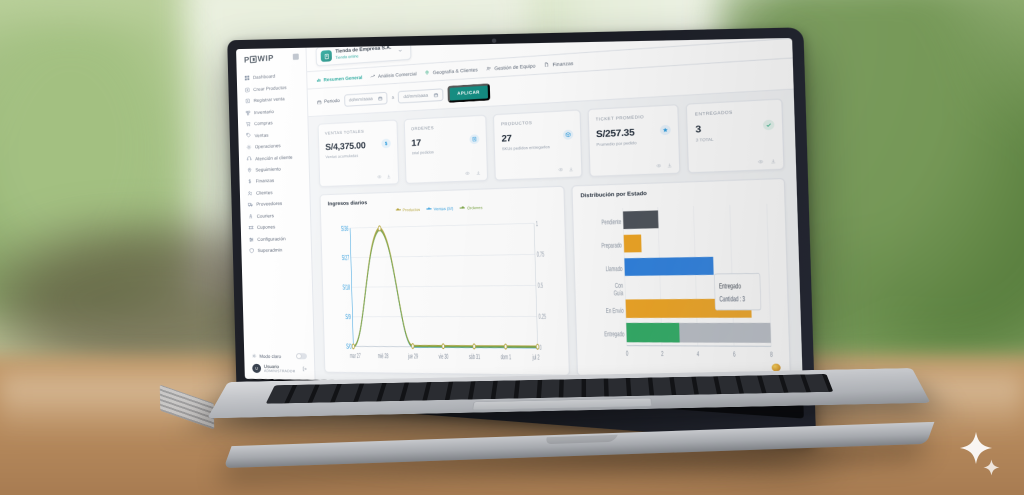 Image resolution: width=1024 pixels, height=495 pixels. I want to click on period-label-group: Periodo, so click(328, 101).